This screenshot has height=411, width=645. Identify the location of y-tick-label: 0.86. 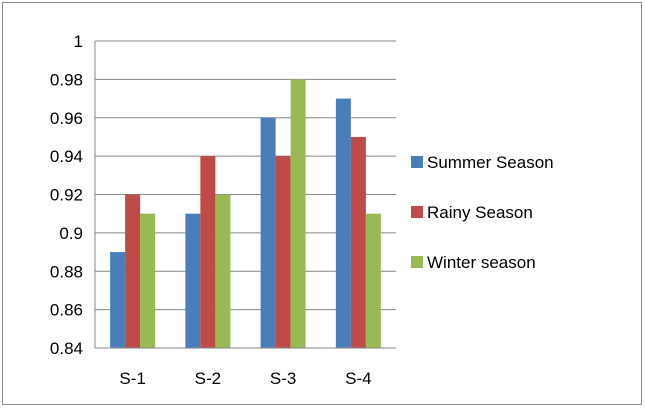
(66, 310).